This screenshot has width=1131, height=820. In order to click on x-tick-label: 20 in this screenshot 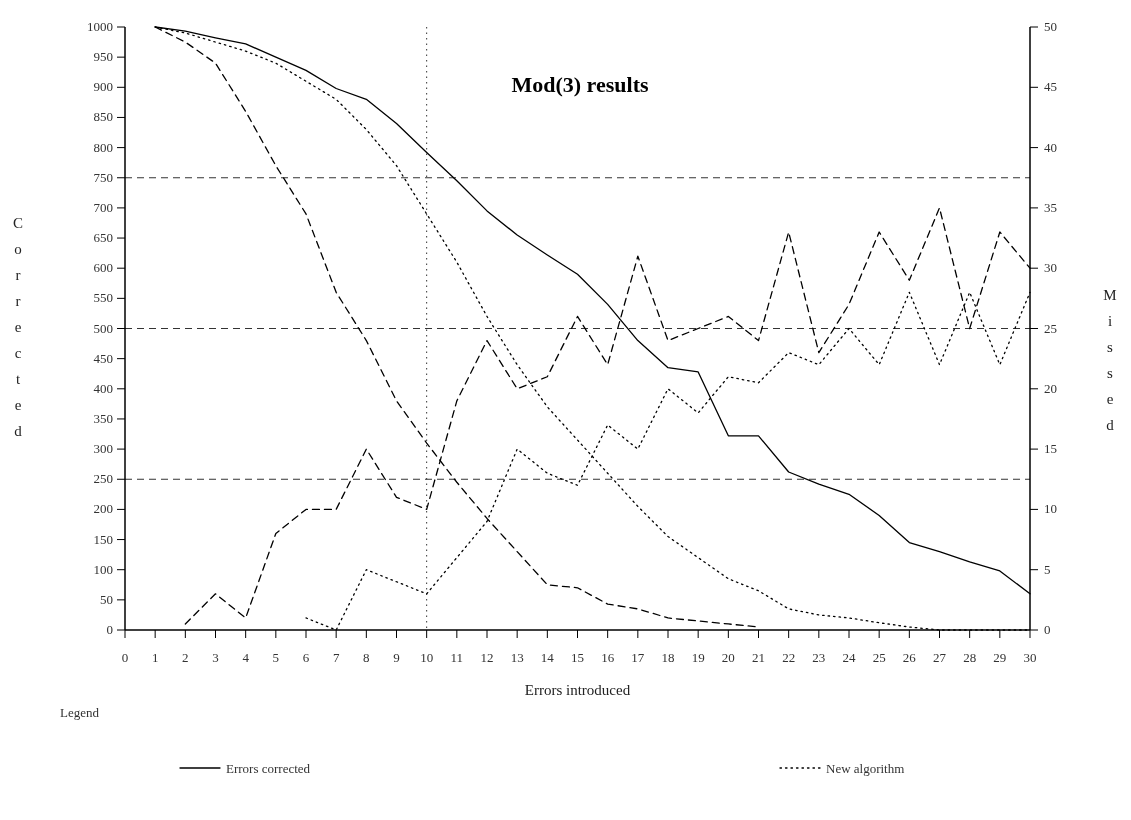, I will do `click(728, 657)`.